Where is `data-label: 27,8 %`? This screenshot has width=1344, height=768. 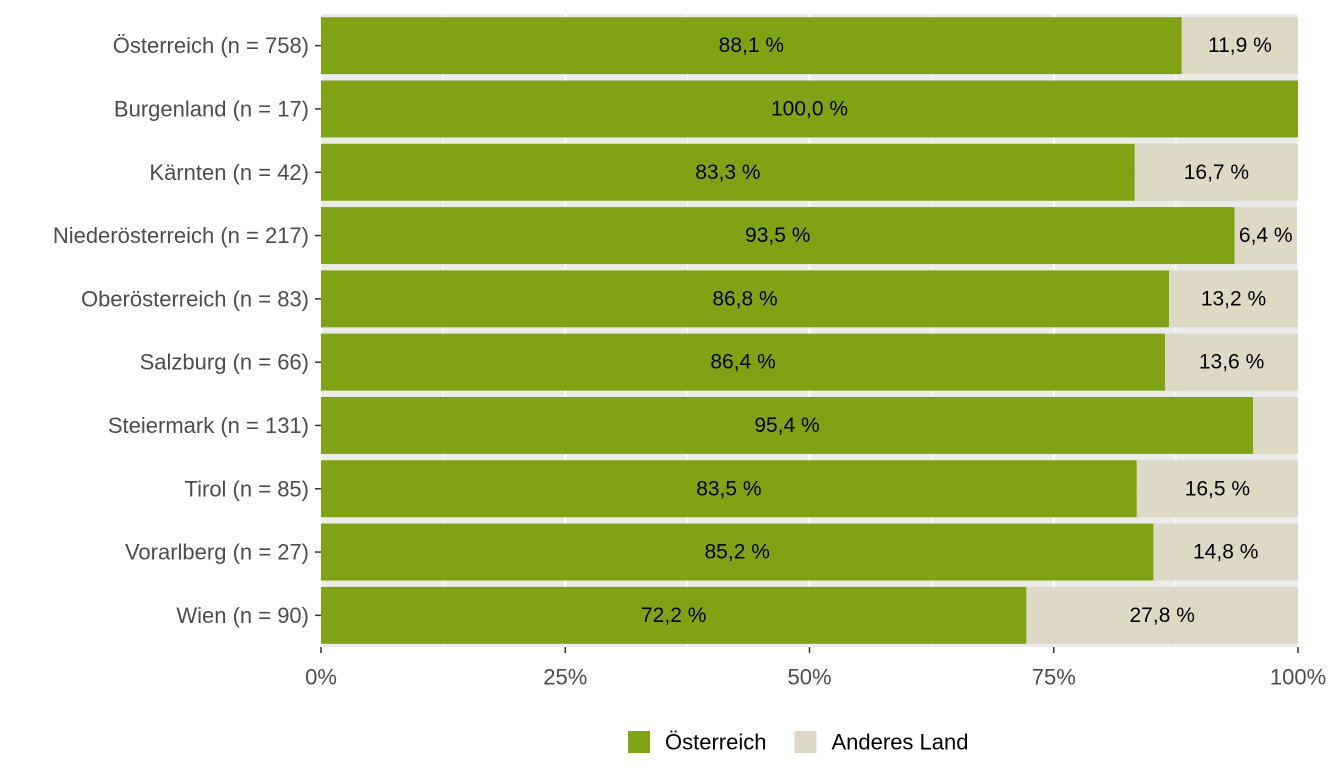
data-label: 27,8 % is located at coordinates (1162, 615).